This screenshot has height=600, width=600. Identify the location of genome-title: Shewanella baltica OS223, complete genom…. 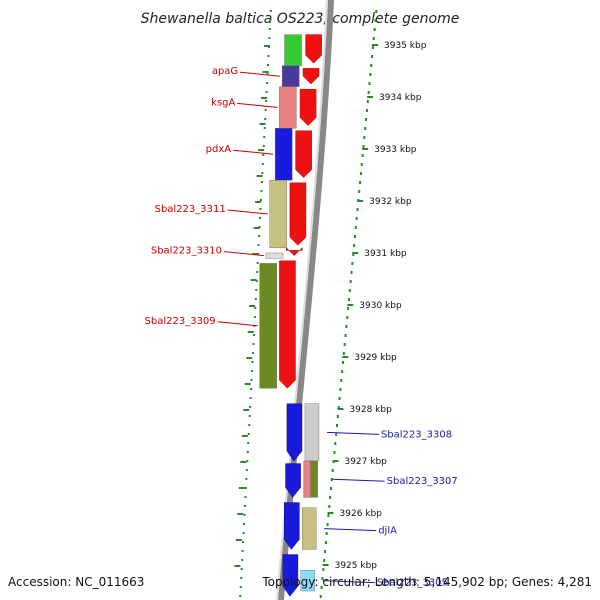
(300, 19).